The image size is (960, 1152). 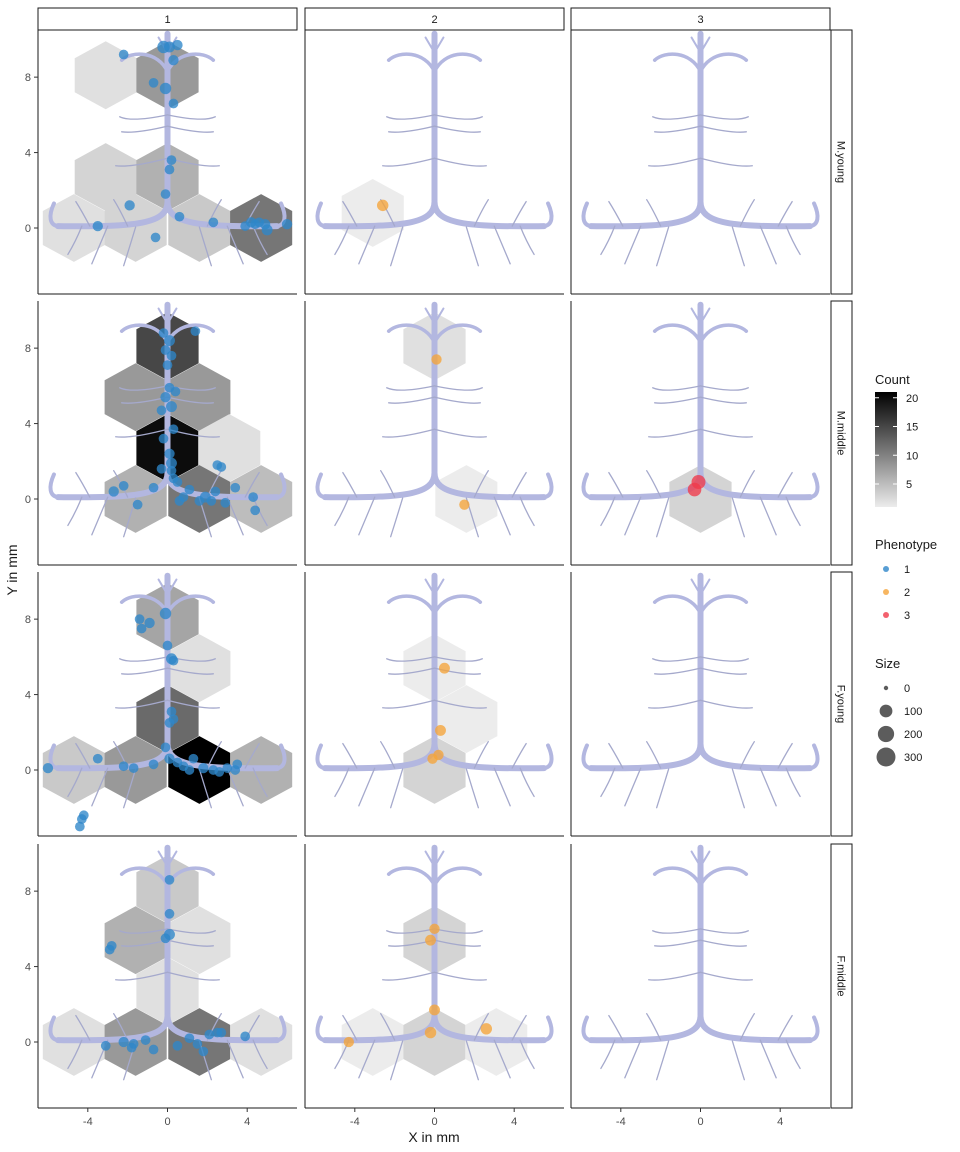 What do you see at coordinates (28, 771) in the screenshot?
I see `y-tick-label: 0` at bounding box center [28, 771].